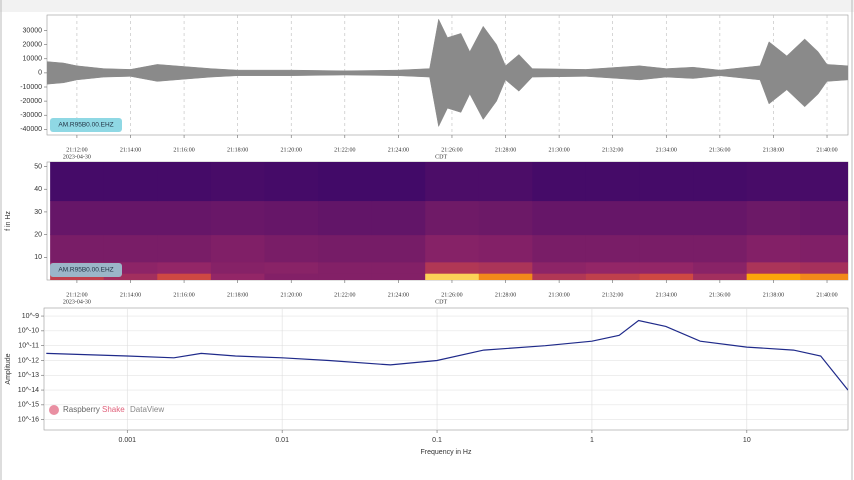  What do you see at coordinates (33, 30) in the screenshot?
I see `y-tick-label: 30000` at bounding box center [33, 30].